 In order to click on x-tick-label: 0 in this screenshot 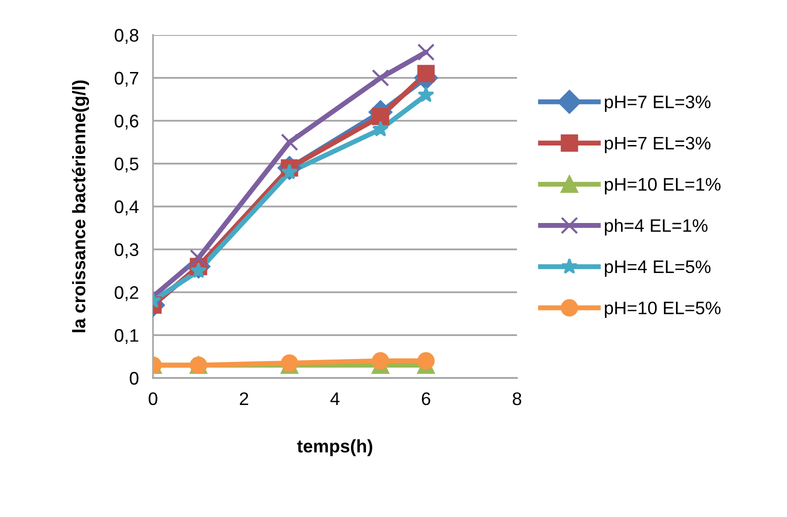, I will do `click(153, 399)`.